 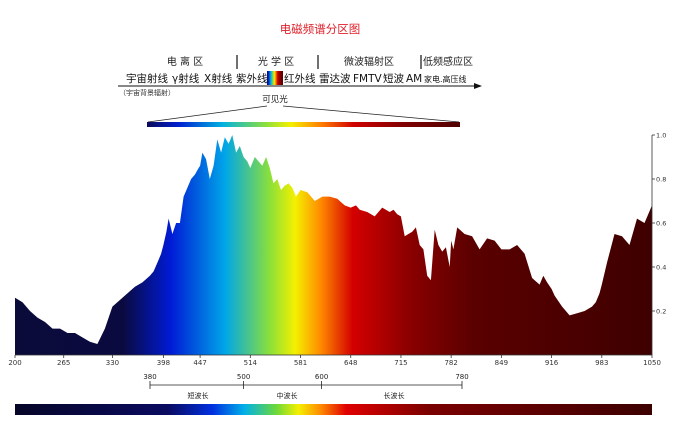 I want to click on range-tick-label: 500, so click(x=243, y=377).